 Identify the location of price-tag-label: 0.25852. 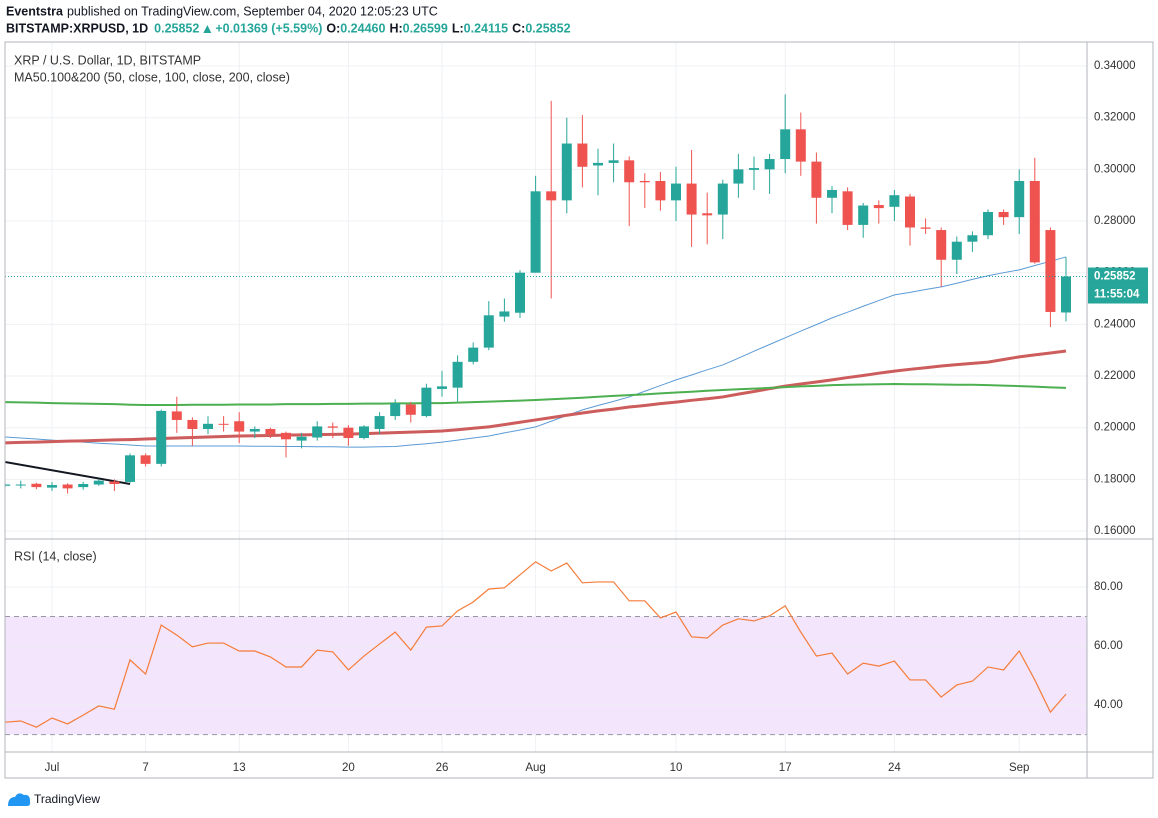
(1115, 277).